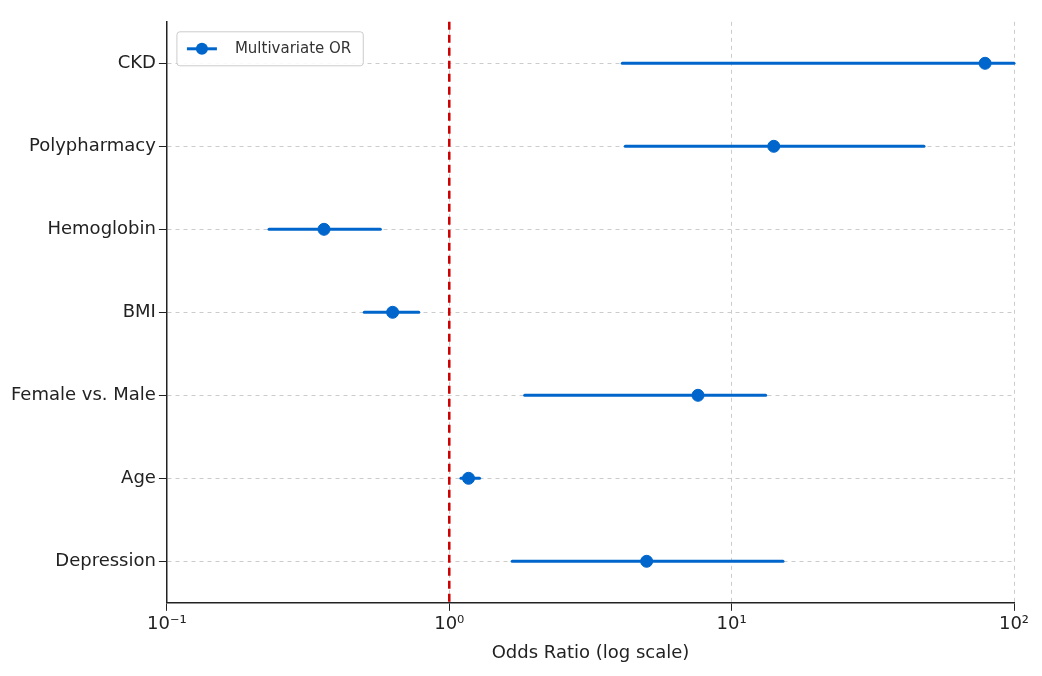  Describe the element at coordinates (92, 144) in the screenshot. I see `y-tick-label: Polypharmacy` at that location.